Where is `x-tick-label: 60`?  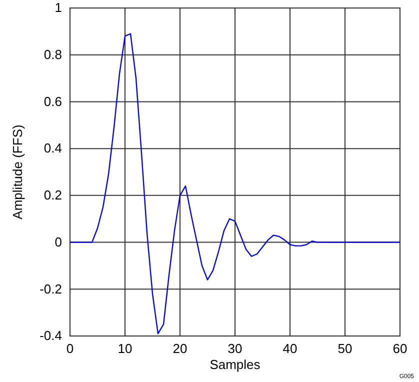 x-tick-label: 60 is located at coordinates (400, 348).